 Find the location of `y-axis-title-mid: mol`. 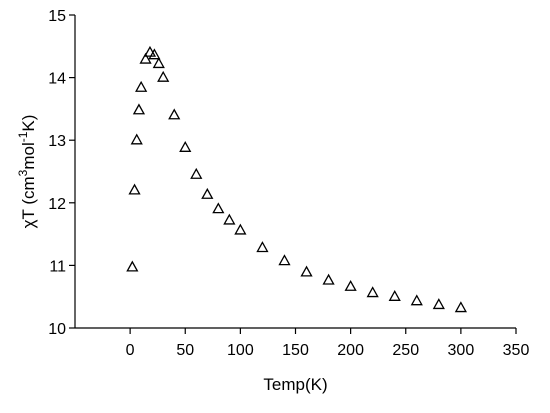

y-axis-title-mid: mol is located at coordinates (28, 155).